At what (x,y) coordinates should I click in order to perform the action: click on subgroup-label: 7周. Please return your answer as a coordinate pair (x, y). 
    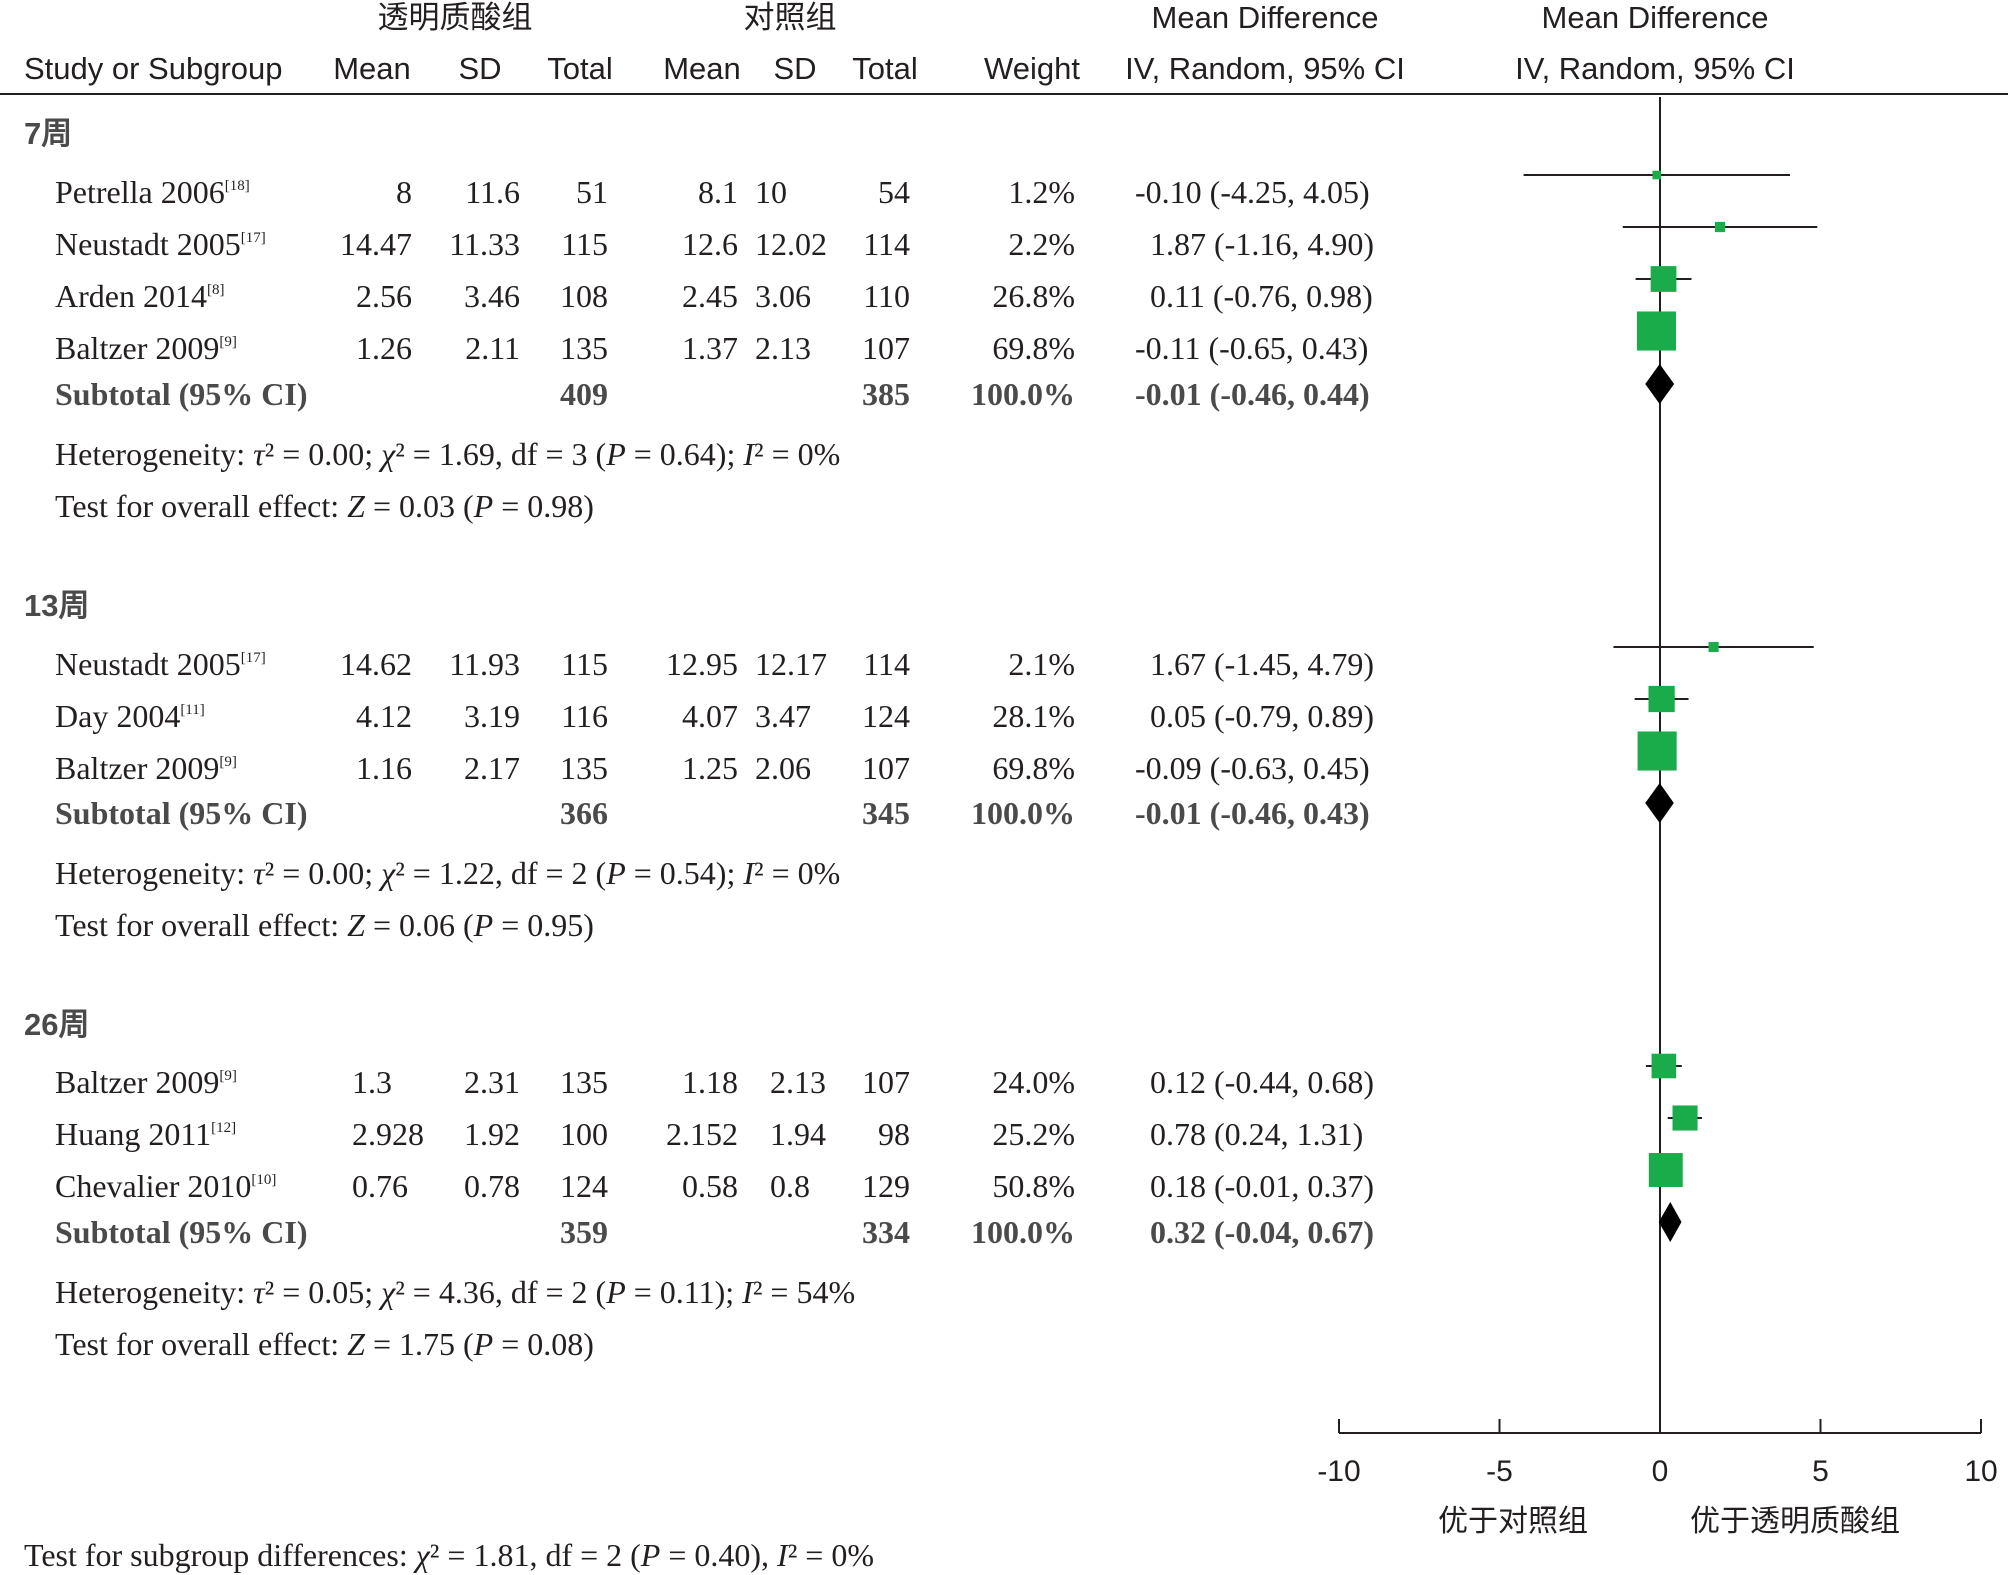
    Looking at the image, I should click on (48, 133).